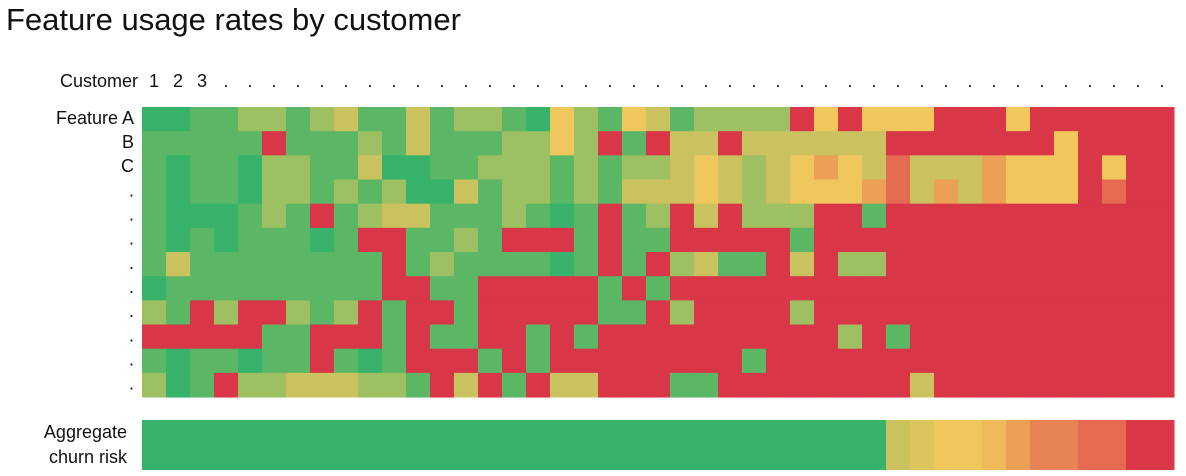 The width and height of the screenshot is (1186, 476). I want to click on y-tick-label: ., so click(131, 239).